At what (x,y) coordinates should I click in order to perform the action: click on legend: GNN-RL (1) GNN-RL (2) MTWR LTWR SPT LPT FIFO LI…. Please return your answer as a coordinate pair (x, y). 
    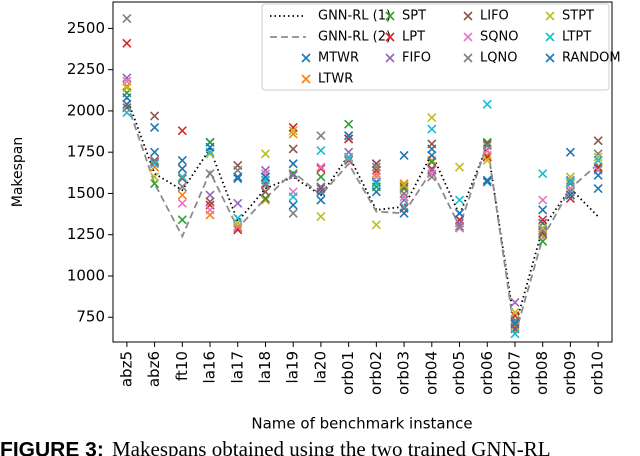
    Looking at the image, I should click on (441, 47).